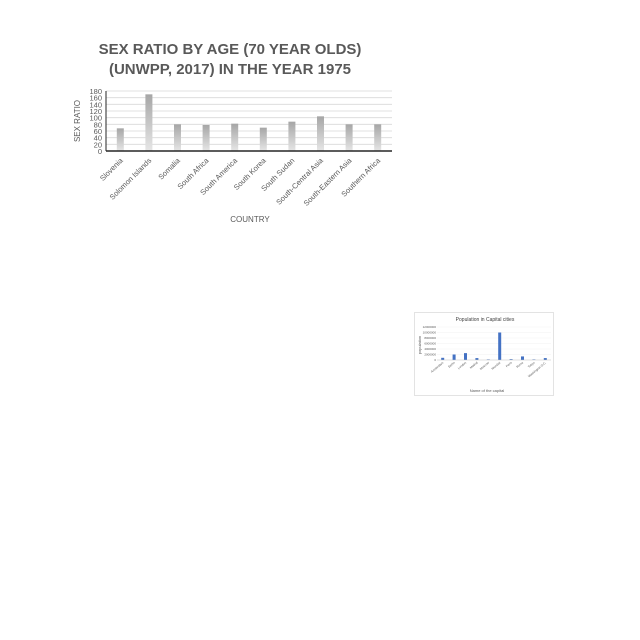  Describe the element at coordinates (435, 360) in the screenshot. I see `inset-y-tick-label: 0` at that location.